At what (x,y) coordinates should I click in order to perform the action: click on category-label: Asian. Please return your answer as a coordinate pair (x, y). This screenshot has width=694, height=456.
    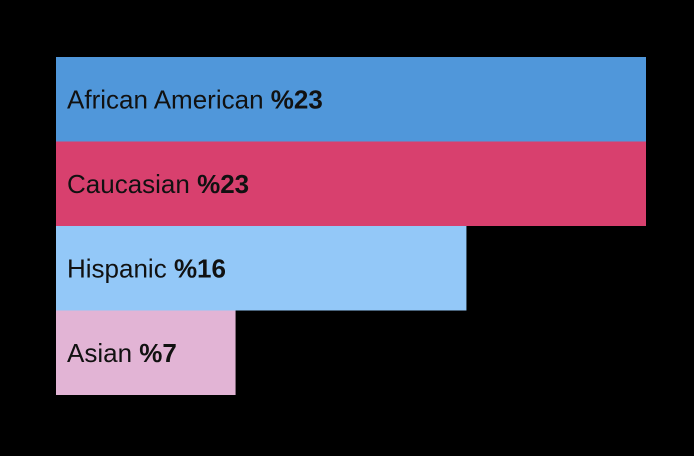
    Looking at the image, I should click on (103, 353).